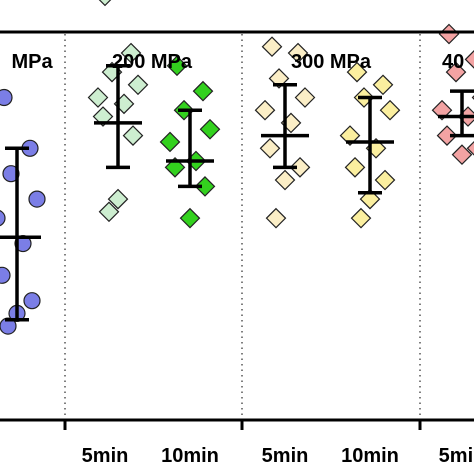 Image resolution: width=474 pixels, height=474 pixels. I want to click on data-point-s0-p4, so click(3, 218).